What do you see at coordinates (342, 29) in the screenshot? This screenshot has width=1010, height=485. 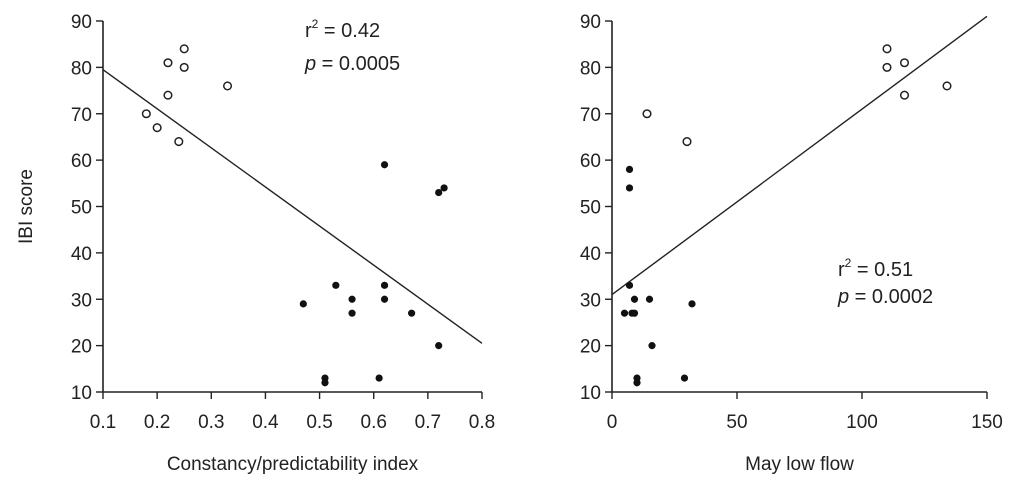 I see `r-squared-annotation: r2 = 0.42` at bounding box center [342, 29].